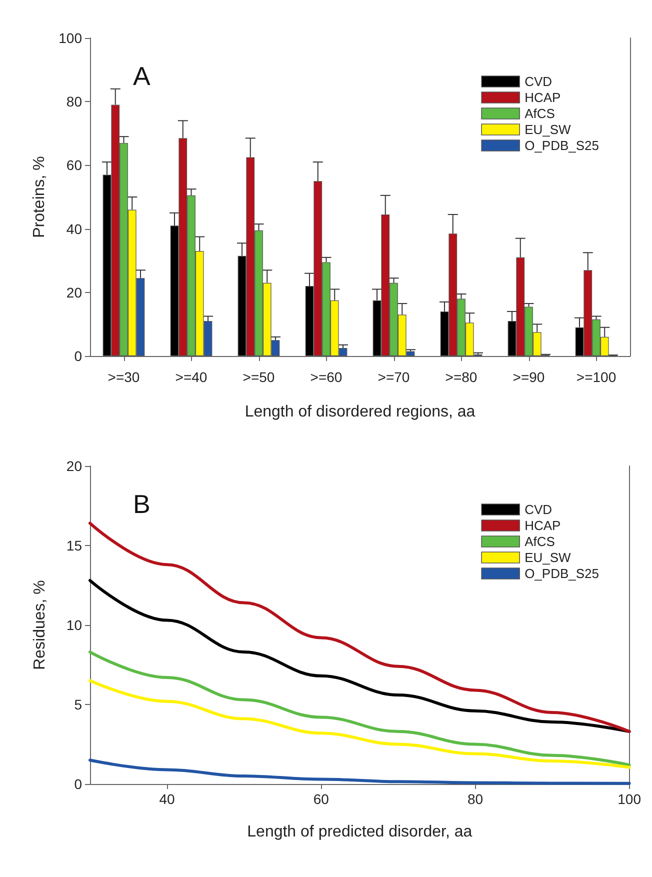  I want to click on y-tick-label: 5, so click(78, 704).